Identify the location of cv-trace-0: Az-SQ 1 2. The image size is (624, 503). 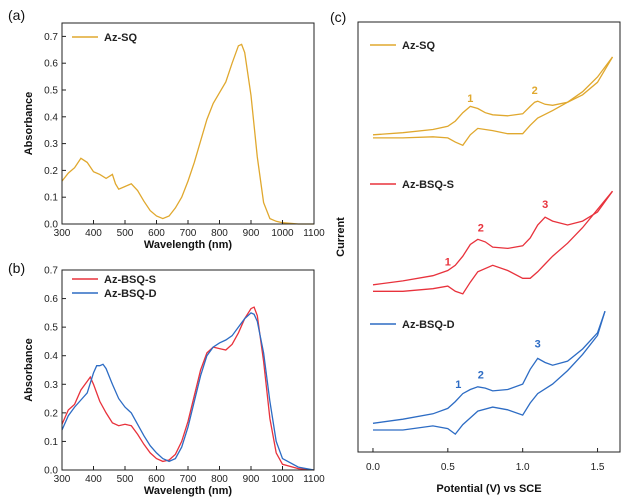
(492, 93).